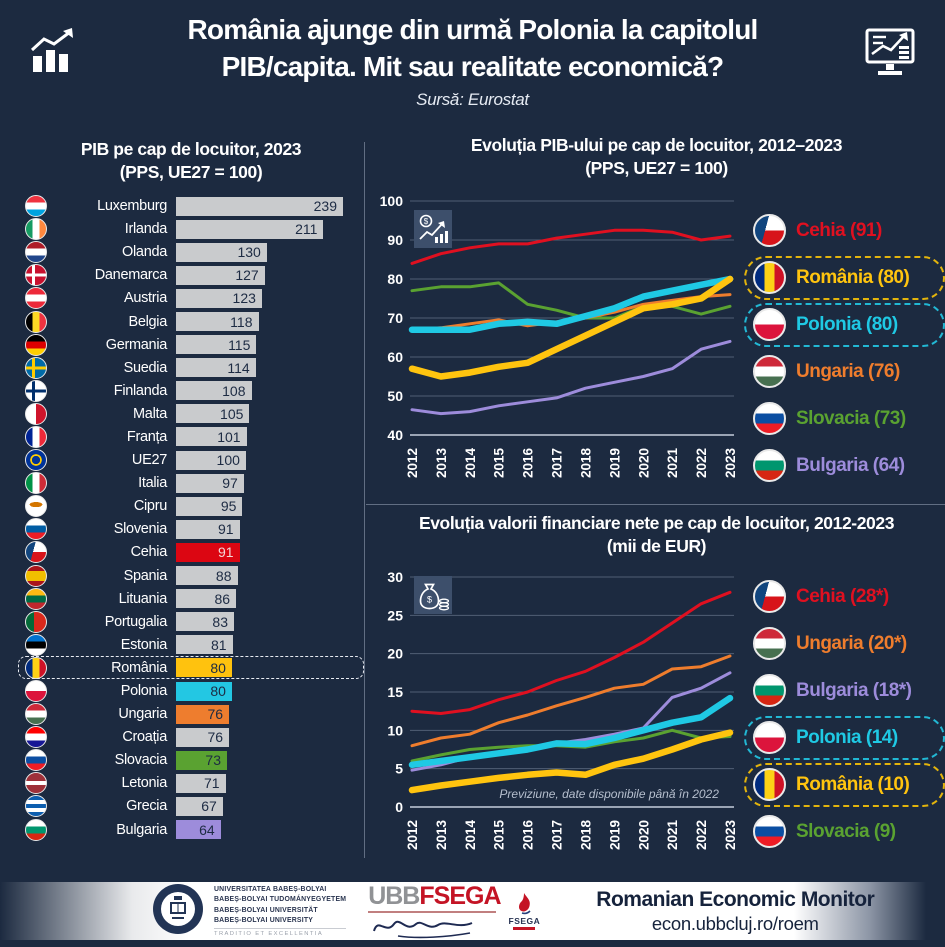 The image size is (945, 947). I want to click on bar-row-slovacia: Slovacia 73, so click(191, 760).